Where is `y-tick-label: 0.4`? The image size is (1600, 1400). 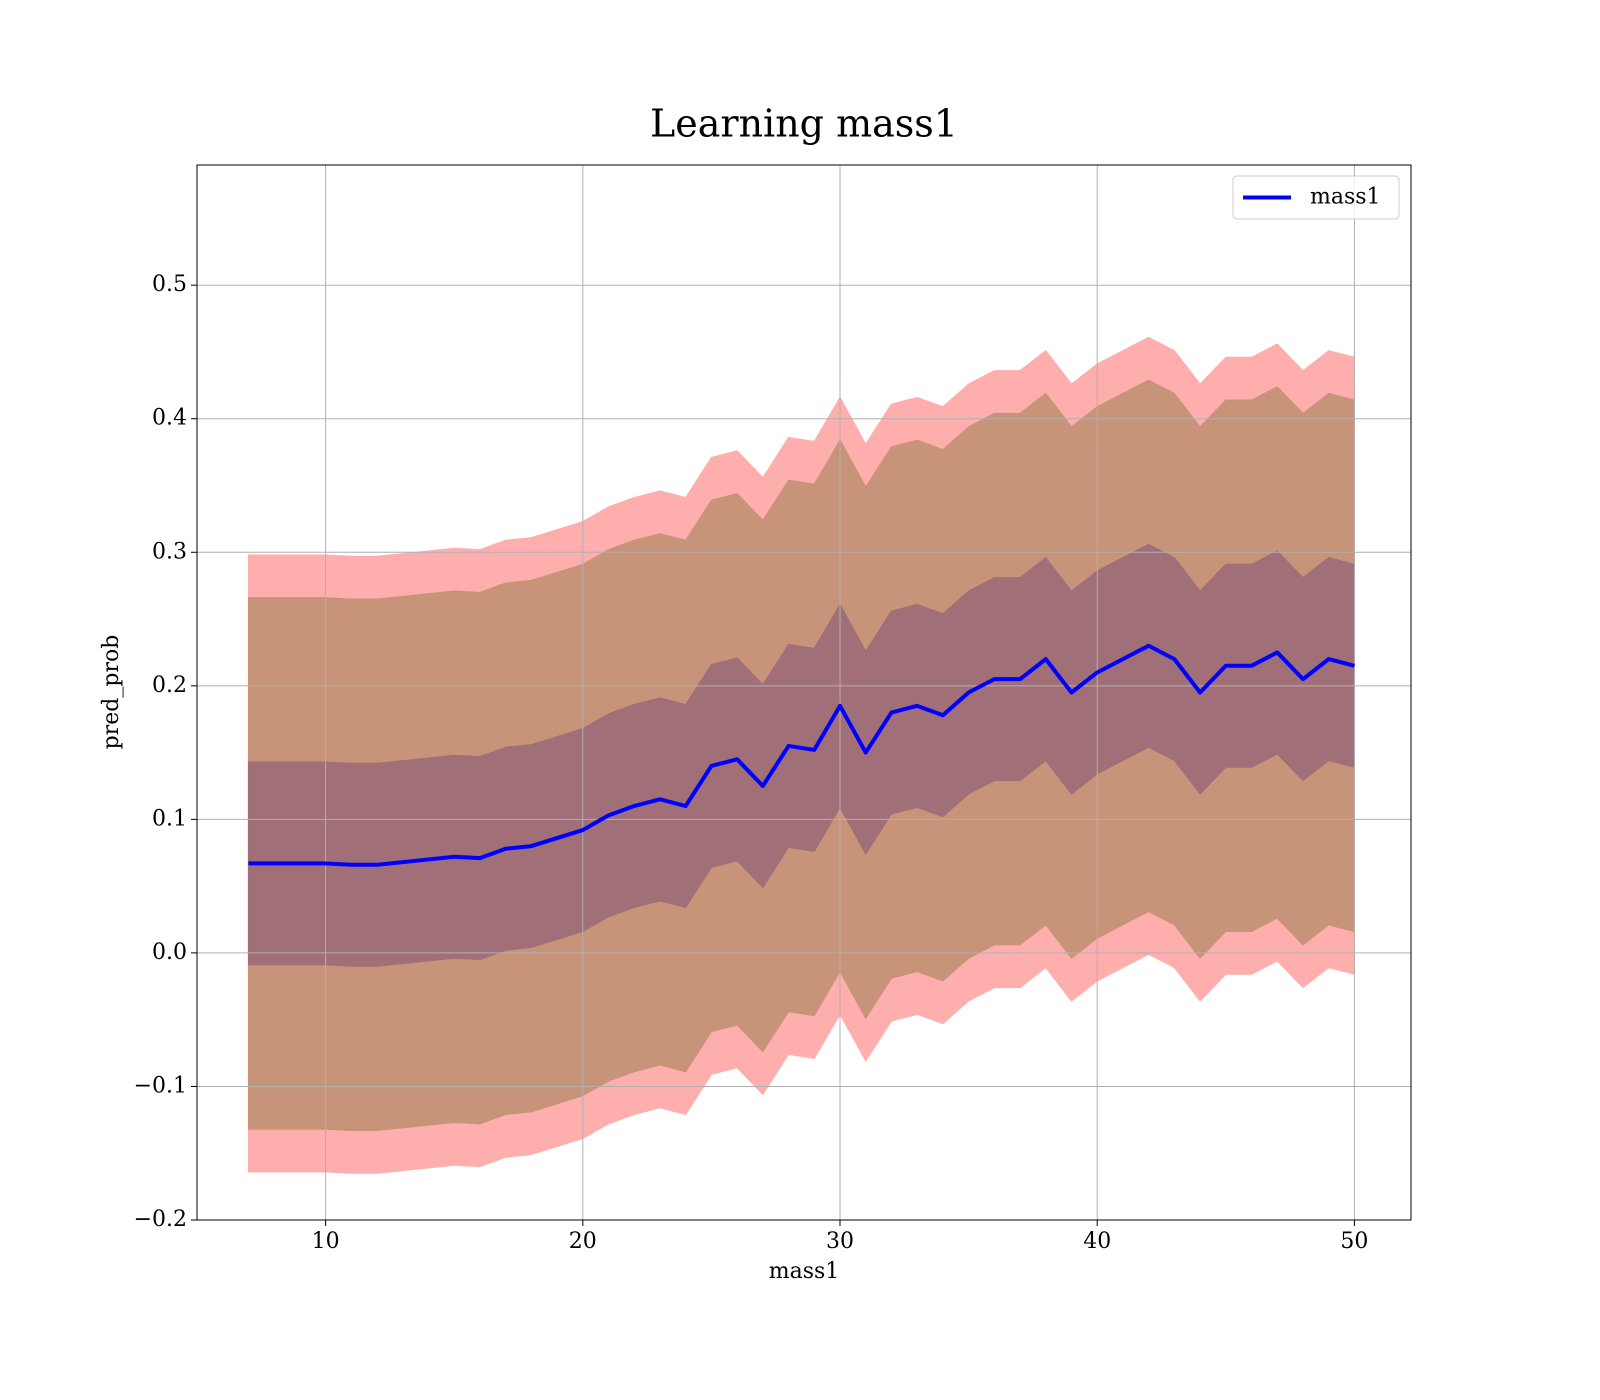 y-tick-label: 0.4 is located at coordinates (169, 418).